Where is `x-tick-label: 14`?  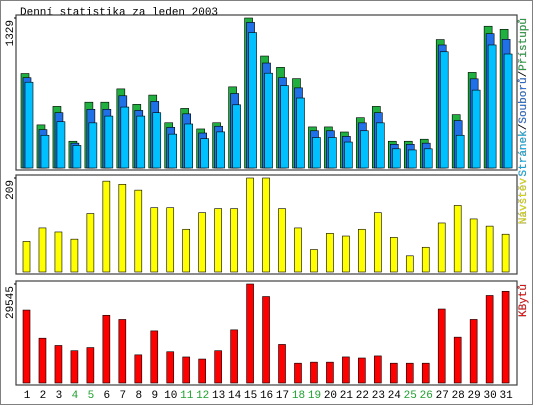 x-tick-label: 14 is located at coordinates (235, 396).